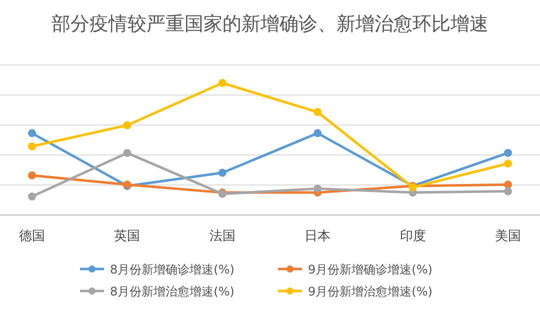 Image resolution: width=540 pixels, height=320 pixels. I want to click on x-tick-label: 法国, so click(222, 236).